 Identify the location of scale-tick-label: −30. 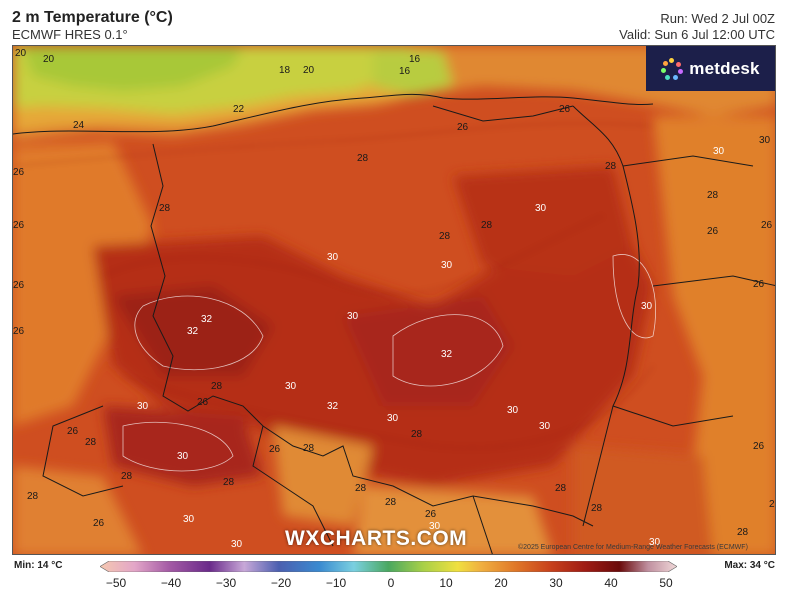
(226, 583).